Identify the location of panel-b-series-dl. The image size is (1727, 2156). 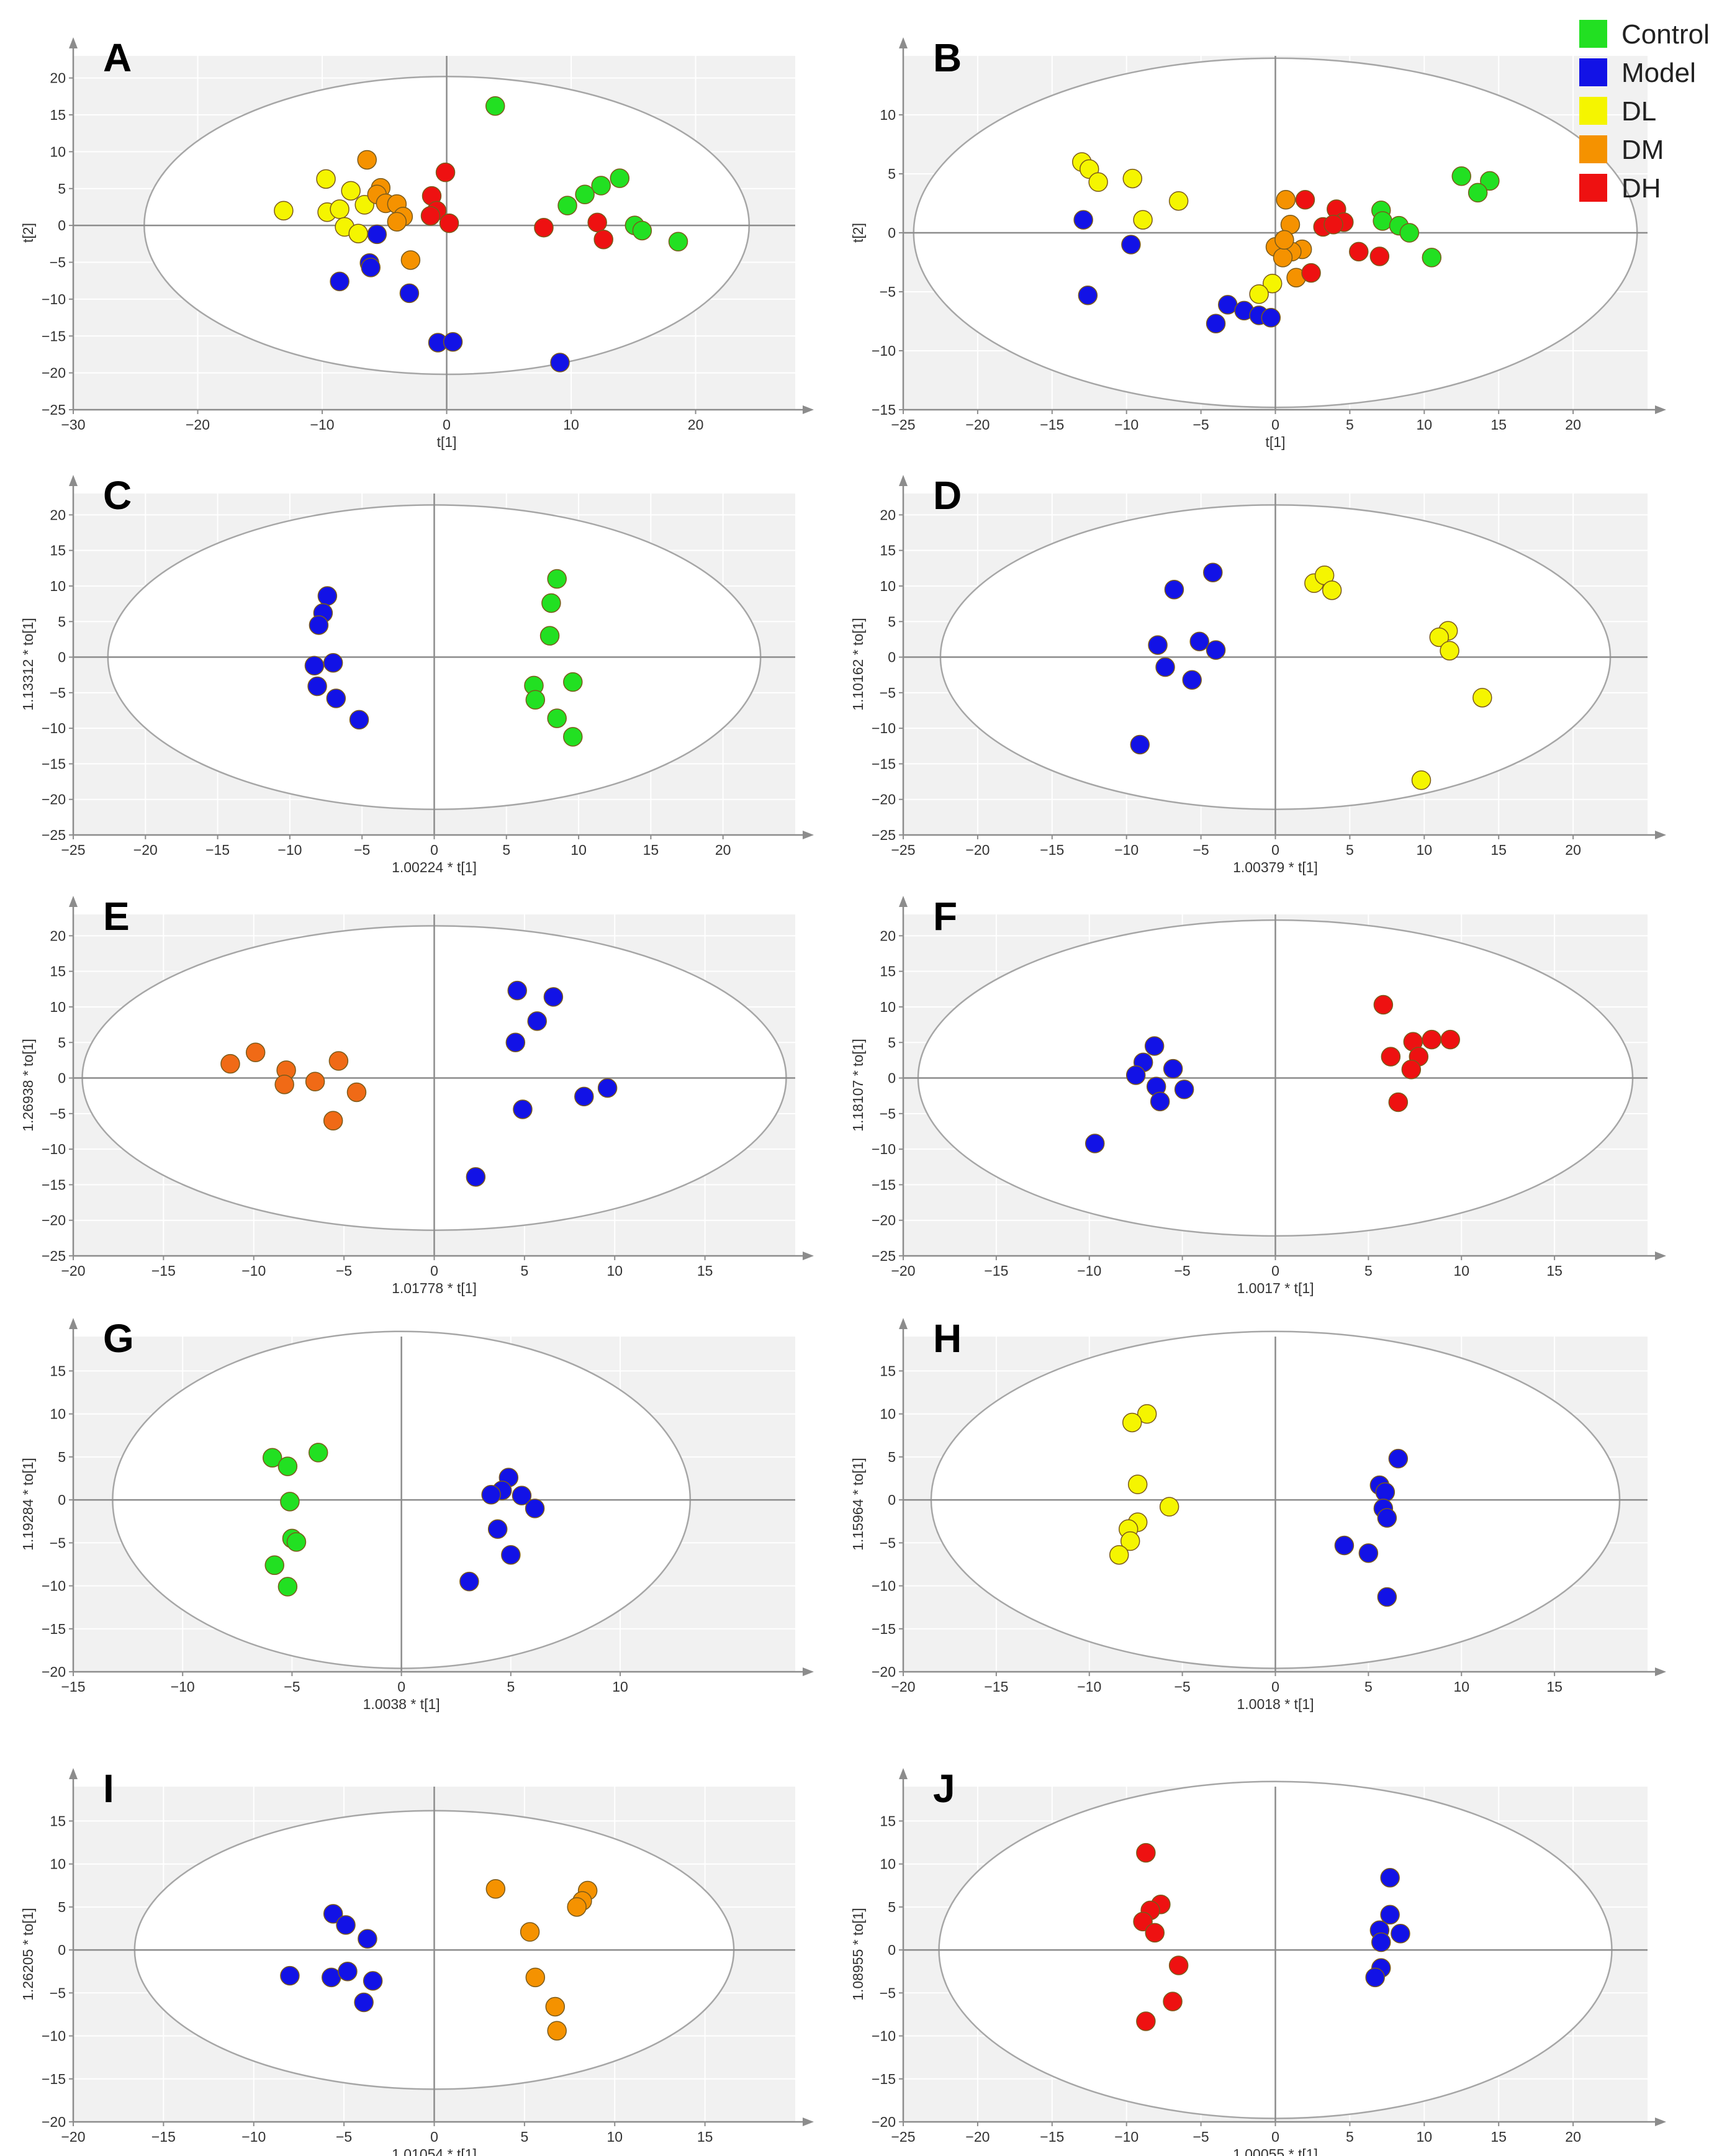
(1177, 228).